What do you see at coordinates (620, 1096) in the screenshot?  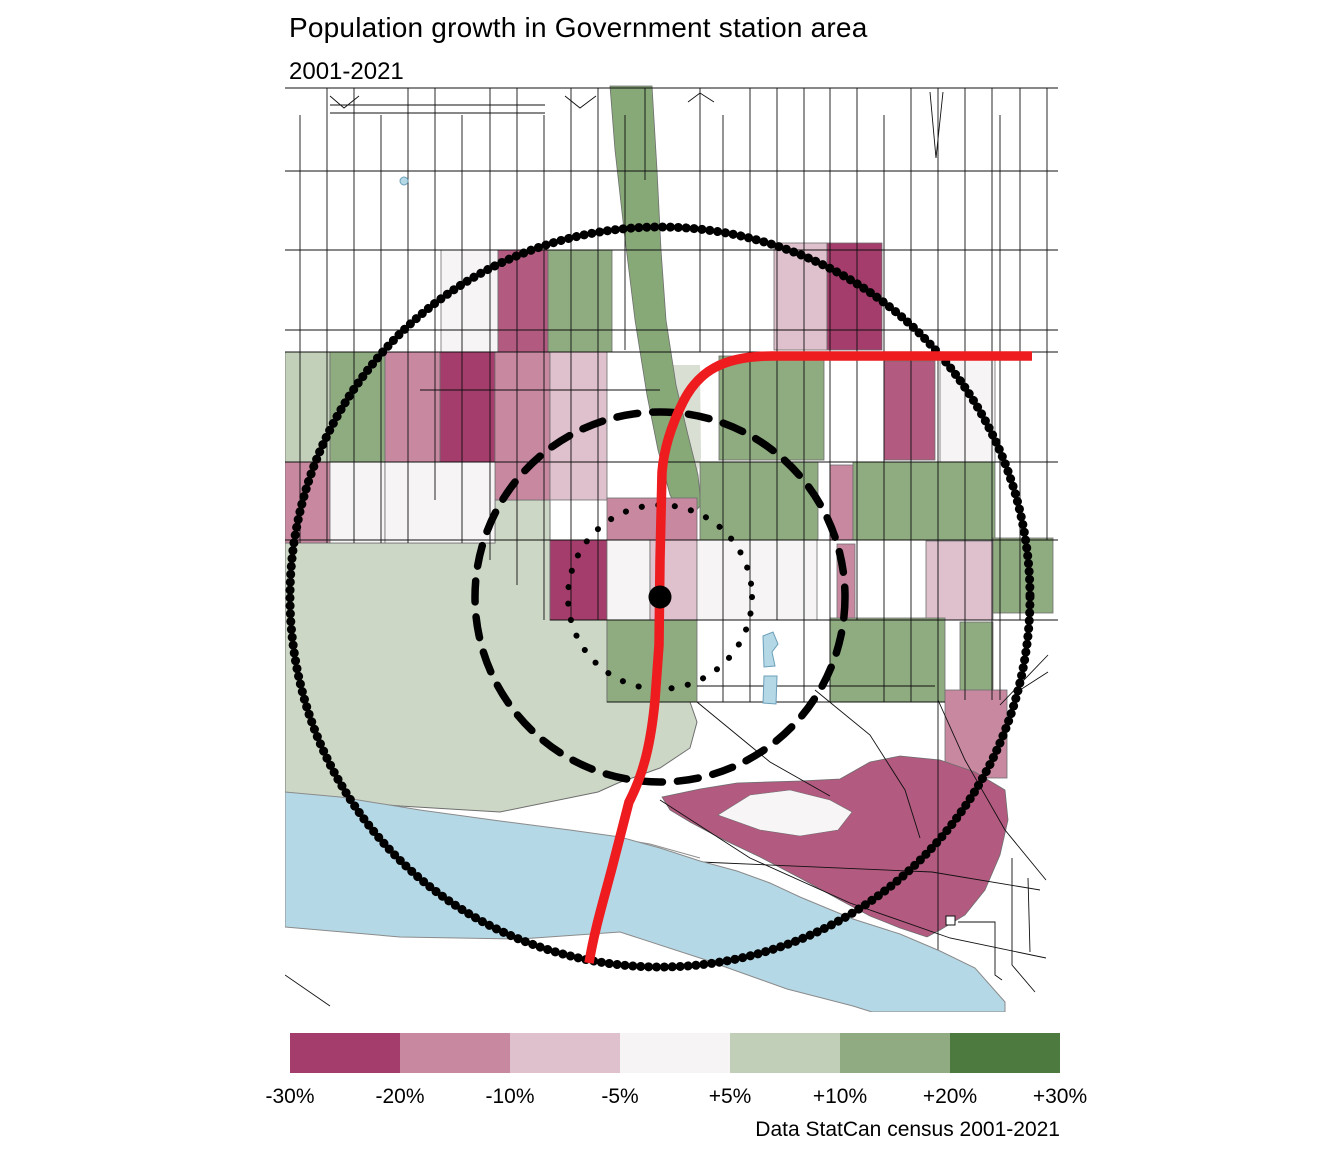 I see `legend-label: -5%` at bounding box center [620, 1096].